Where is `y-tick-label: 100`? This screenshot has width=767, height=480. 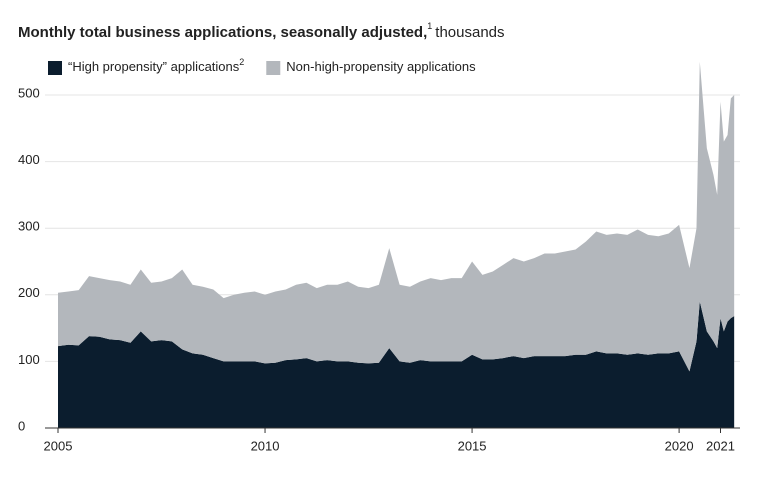 y-tick-label: 100 is located at coordinates (29, 359).